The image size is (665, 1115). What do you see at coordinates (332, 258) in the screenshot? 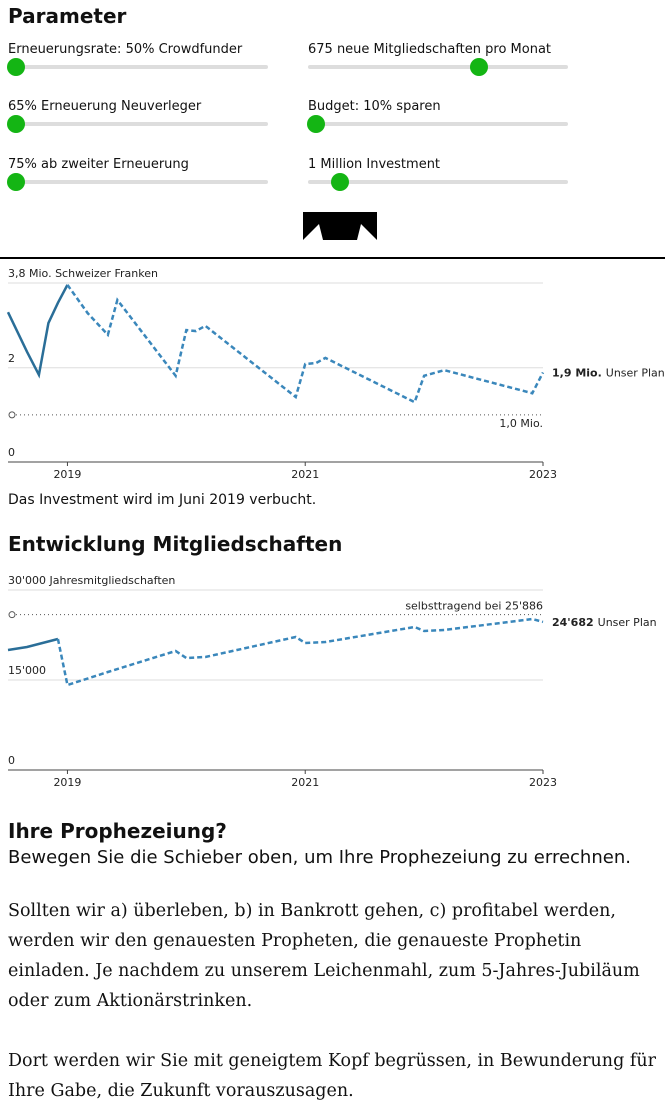
I see `divider` at bounding box center [332, 258].